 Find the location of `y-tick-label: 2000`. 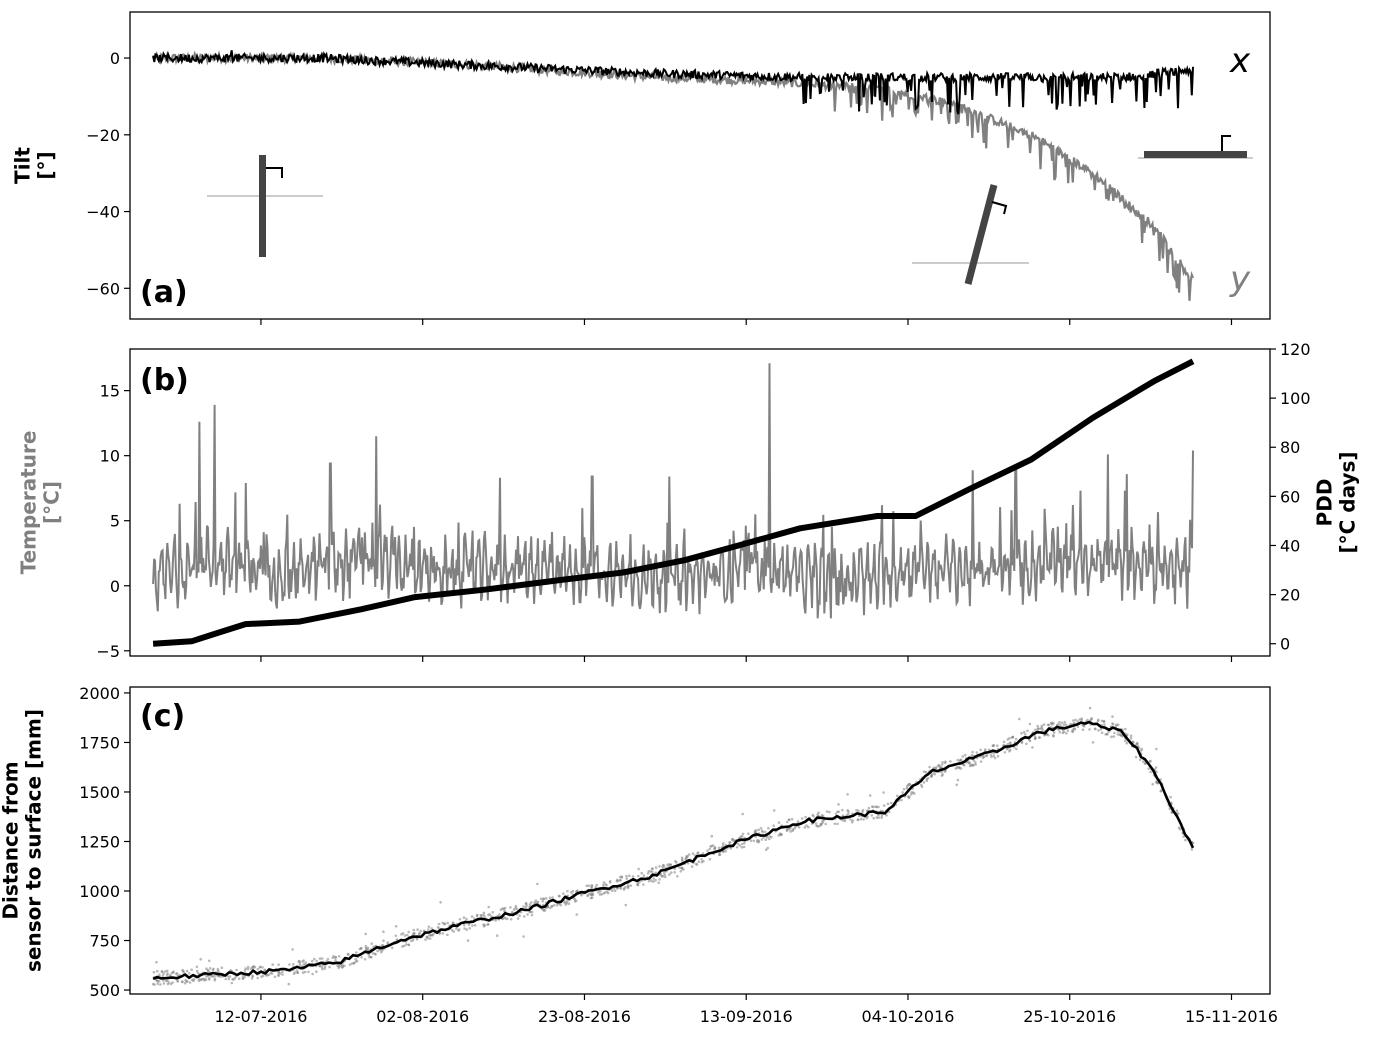

y-tick-label: 2000 is located at coordinates (99, 693).